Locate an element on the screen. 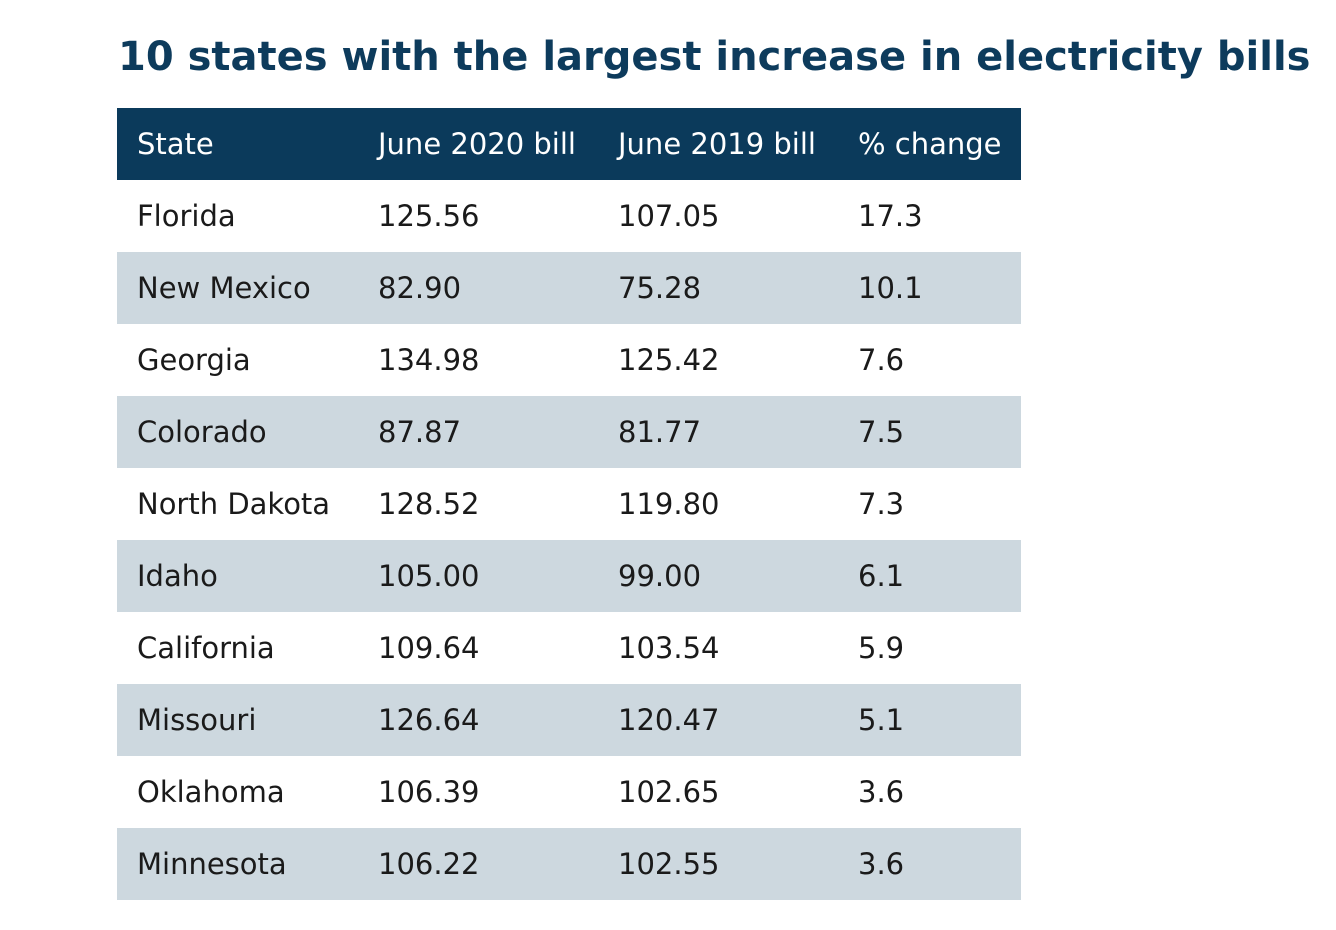 Image resolution: width=1336 pixels, height=930 pixels. table-row: Georgia 134.98 125.42 7.6 is located at coordinates (569, 360).